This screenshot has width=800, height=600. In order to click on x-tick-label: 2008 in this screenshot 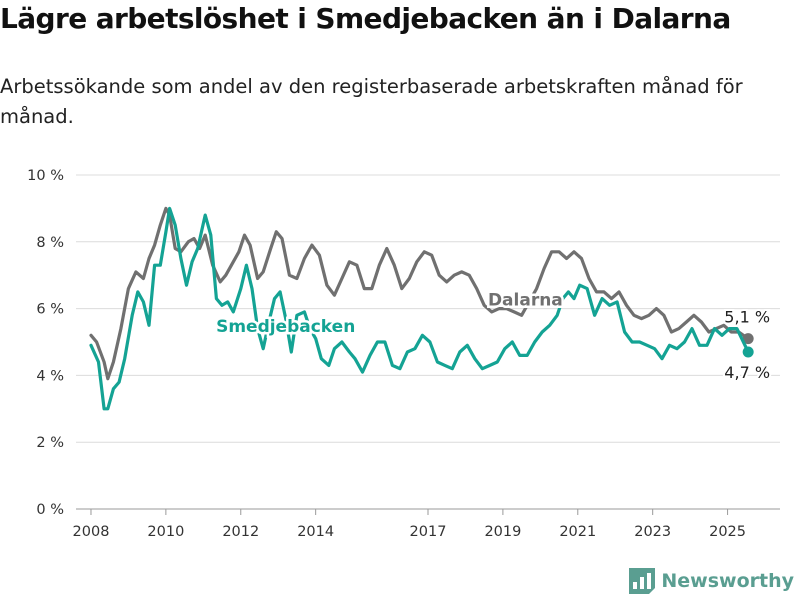, I will do `click(91, 532)`.